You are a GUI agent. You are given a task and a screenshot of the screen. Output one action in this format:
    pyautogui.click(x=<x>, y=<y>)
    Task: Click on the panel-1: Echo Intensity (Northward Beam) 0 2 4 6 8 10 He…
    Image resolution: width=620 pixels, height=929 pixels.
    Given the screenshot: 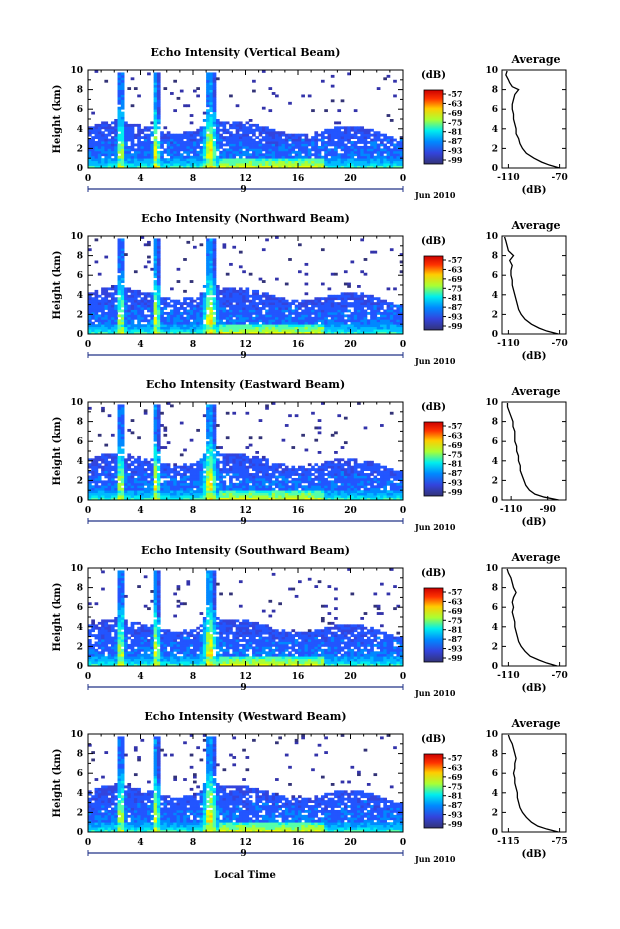 What is the action you would take?
    pyautogui.click(x=310, y=289)
    